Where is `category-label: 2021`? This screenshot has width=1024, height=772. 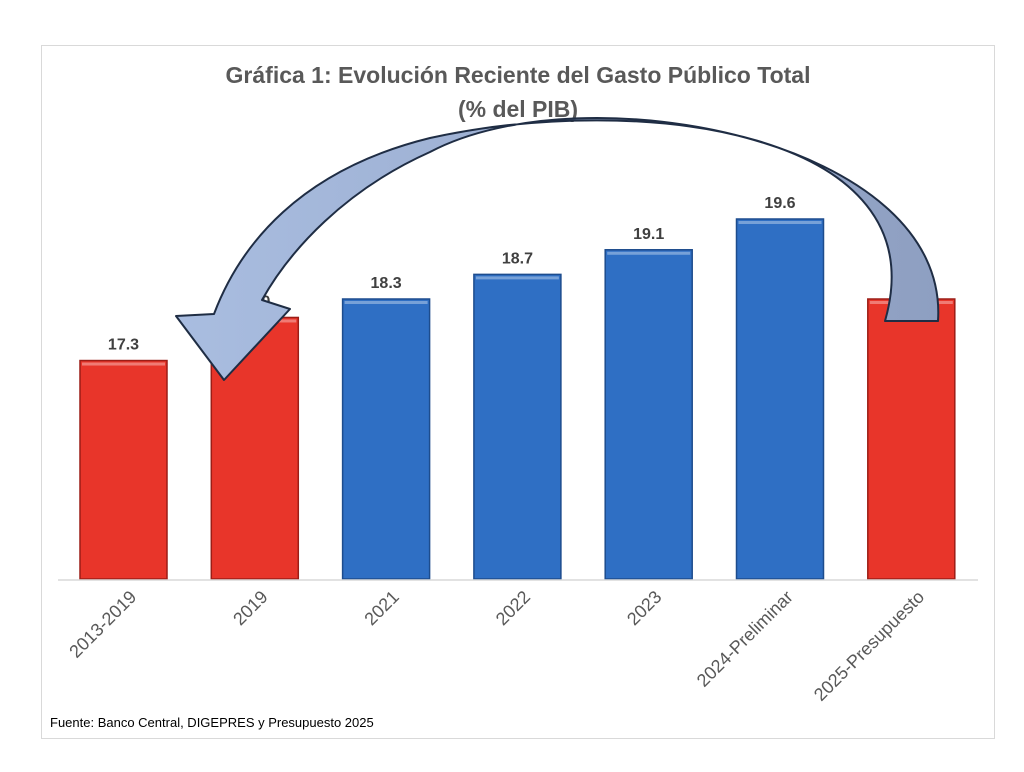 category-label: 2021 is located at coordinates (381, 608).